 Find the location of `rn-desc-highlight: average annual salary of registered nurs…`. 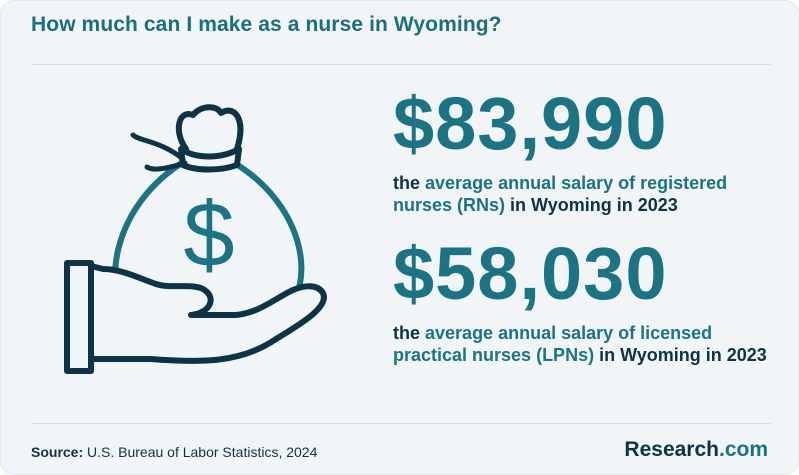

rn-desc-highlight: average annual salary of registered nurs… is located at coordinates (560, 194).